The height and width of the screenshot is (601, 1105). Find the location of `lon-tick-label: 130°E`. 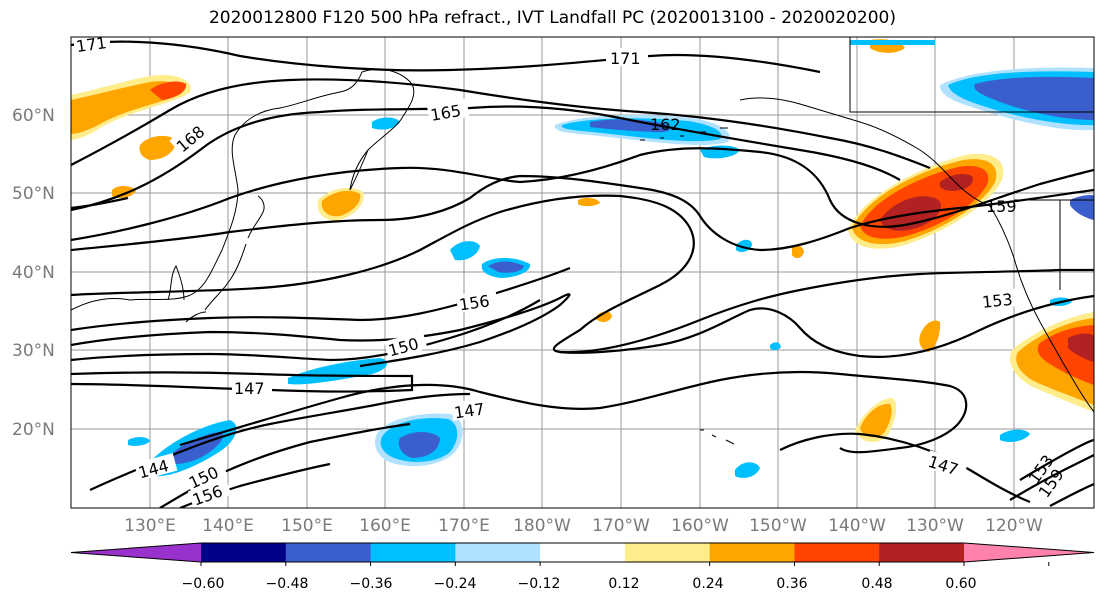

lon-tick-label: 130°E is located at coordinates (150, 526).